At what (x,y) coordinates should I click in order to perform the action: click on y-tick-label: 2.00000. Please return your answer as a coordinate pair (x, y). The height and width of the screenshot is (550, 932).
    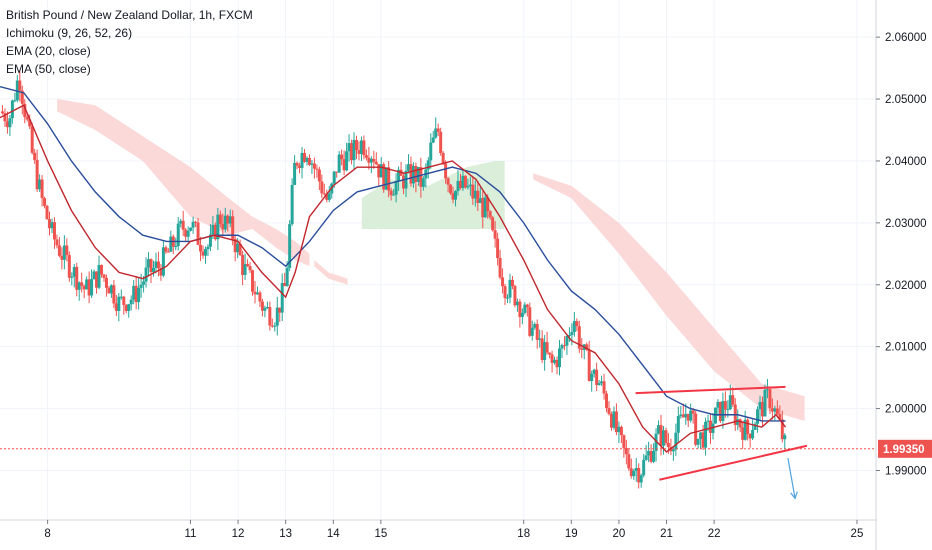
    Looking at the image, I should click on (906, 410).